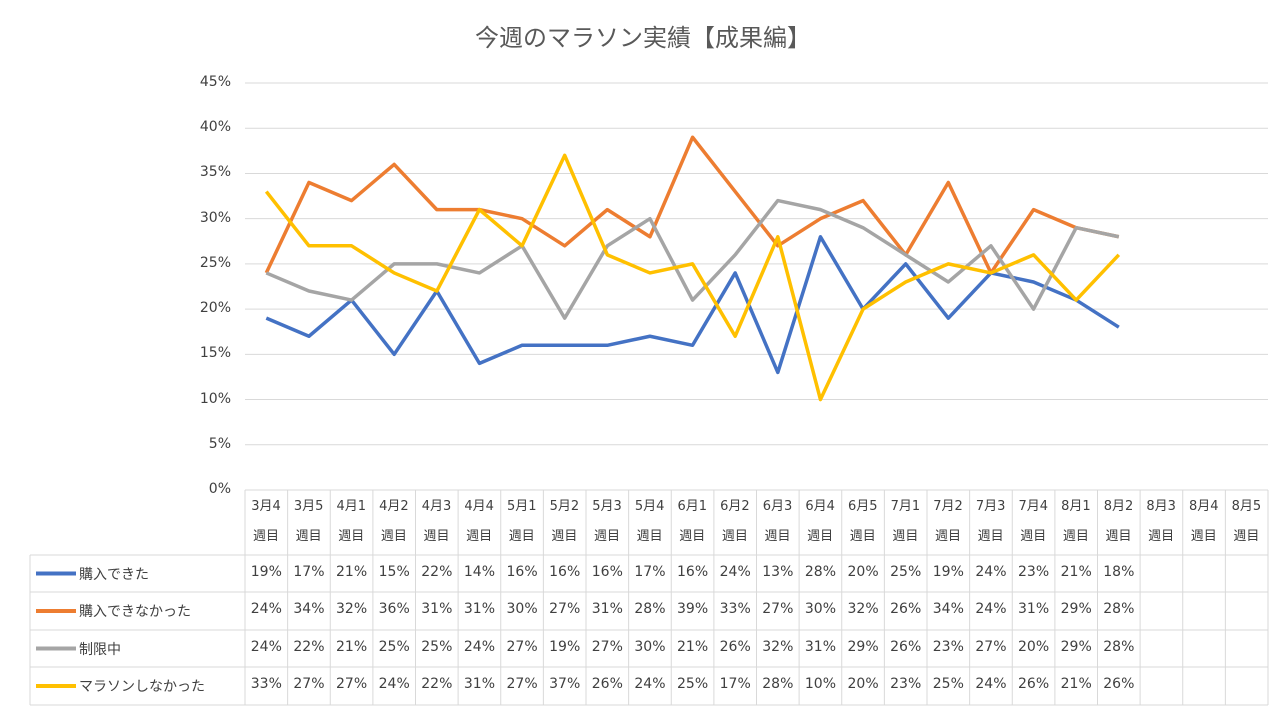 The width and height of the screenshot is (1286, 716). Describe the element at coordinates (479, 571) in the screenshot. I see `data-label: 14%` at that location.